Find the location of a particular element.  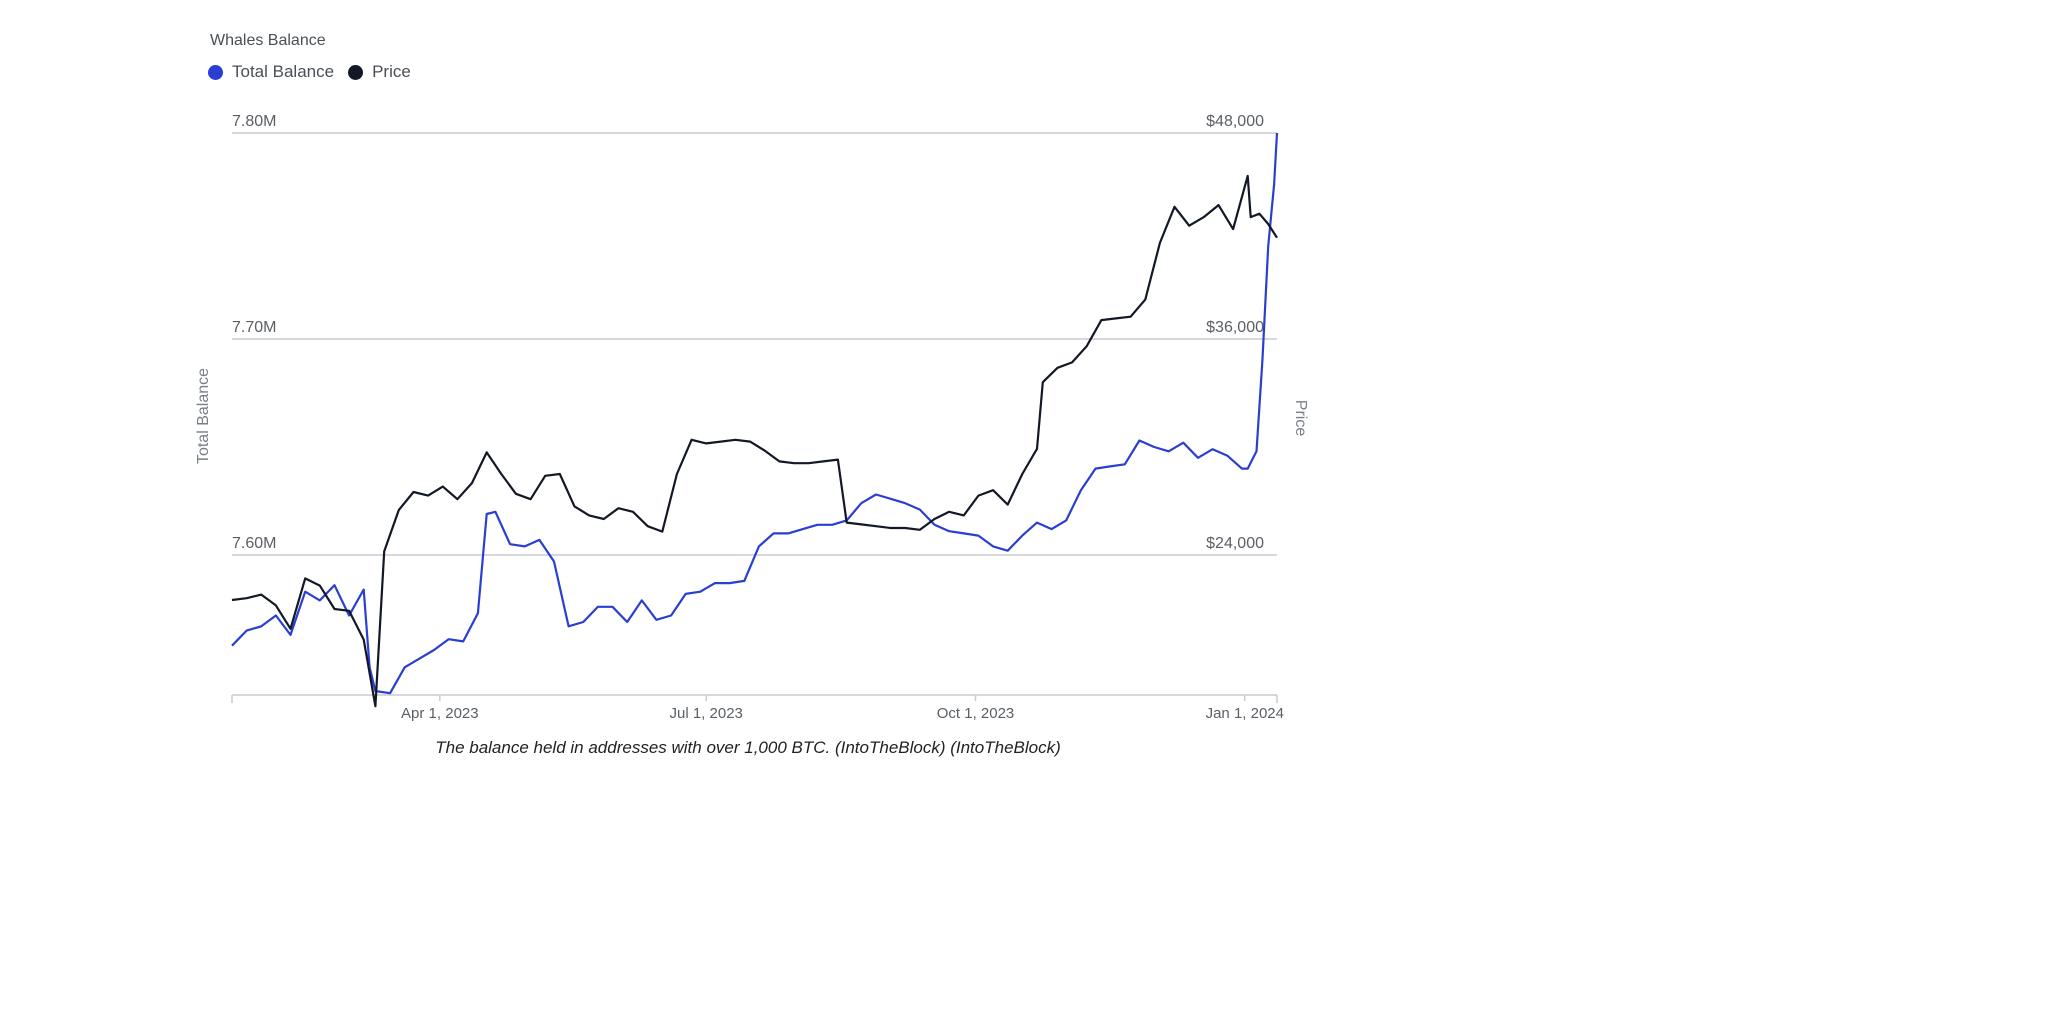

y-right-tick-label: $48,000 is located at coordinates (1235, 121).